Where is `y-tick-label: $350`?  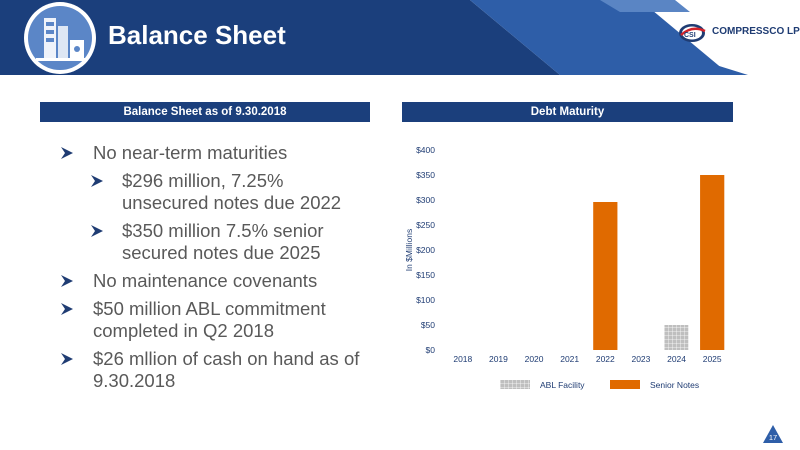
y-tick-label: $350 is located at coordinates (425, 175).